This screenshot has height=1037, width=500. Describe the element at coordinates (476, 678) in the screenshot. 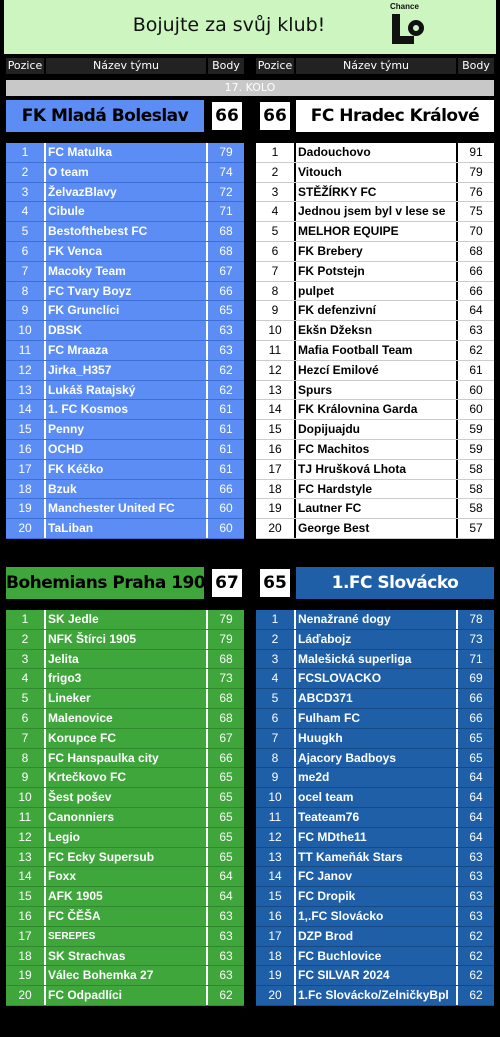

I see `row-points: 69` at that location.